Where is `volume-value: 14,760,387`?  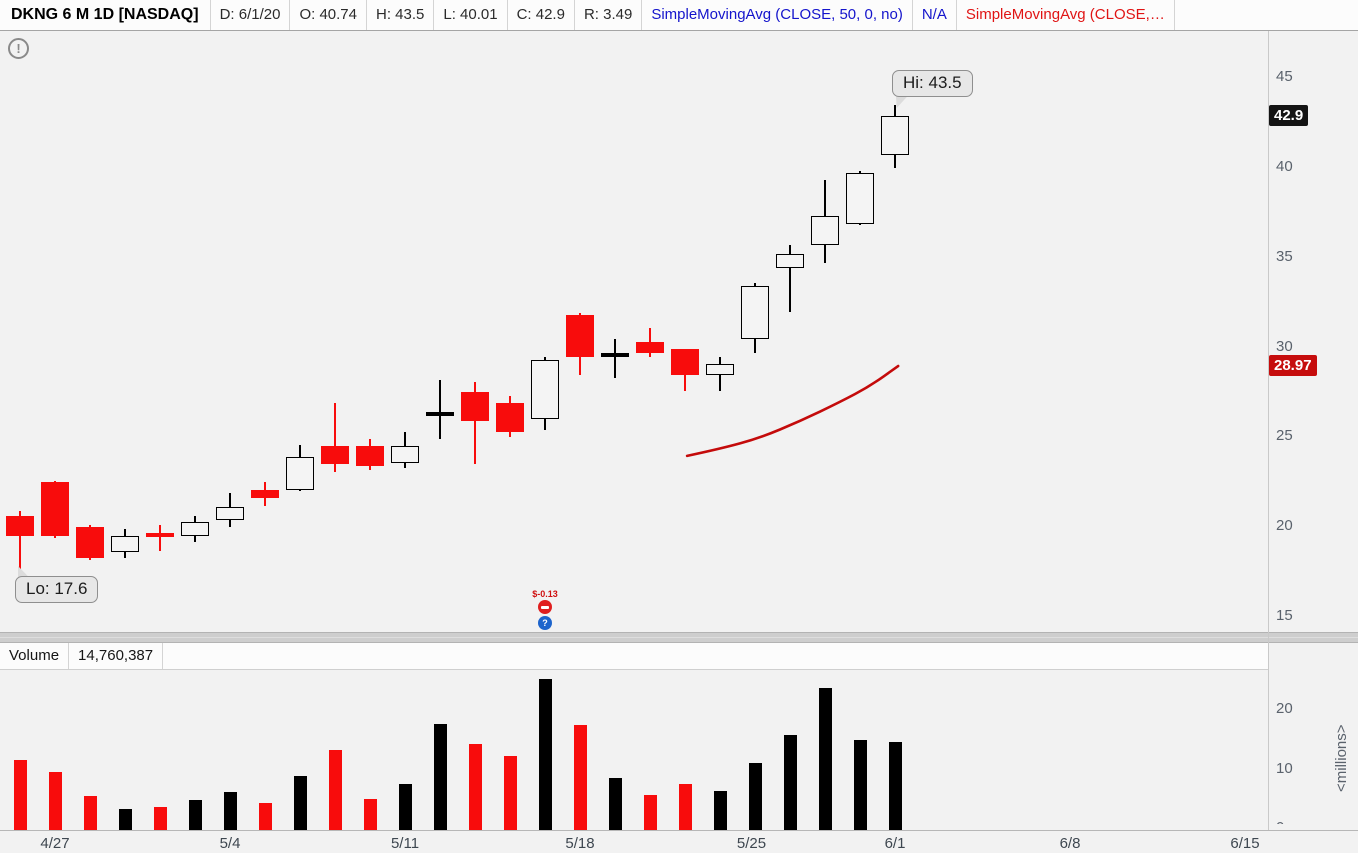 volume-value: 14,760,387 is located at coordinates (116, 656).